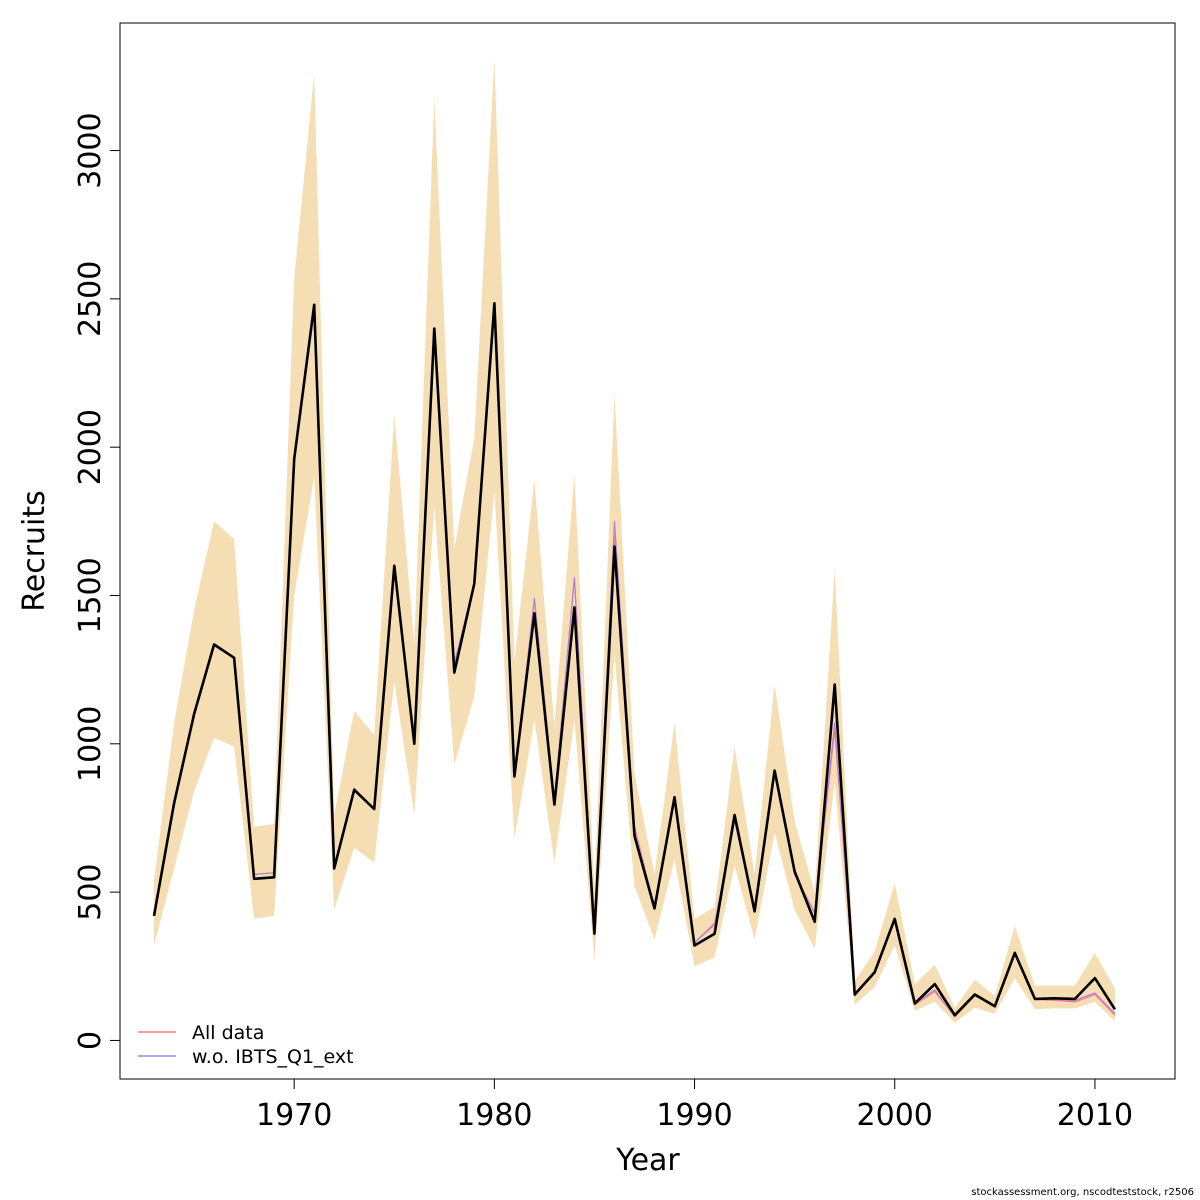 This screenshot has width=1200, height=1200. What do you see at coordinates (90, 150) in the screenshot?
I see `y-tick-label: 3000` at bounding box center [90, 150].